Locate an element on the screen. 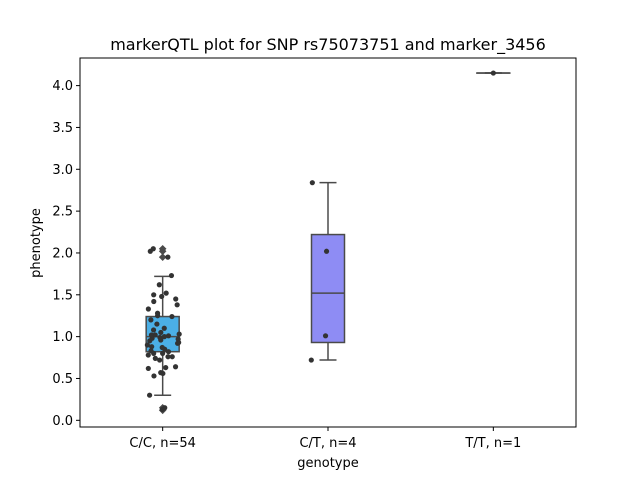 This screenshot has width=640, height=480. y-tick-label: 4.0 is located at coordinates (62, 86).